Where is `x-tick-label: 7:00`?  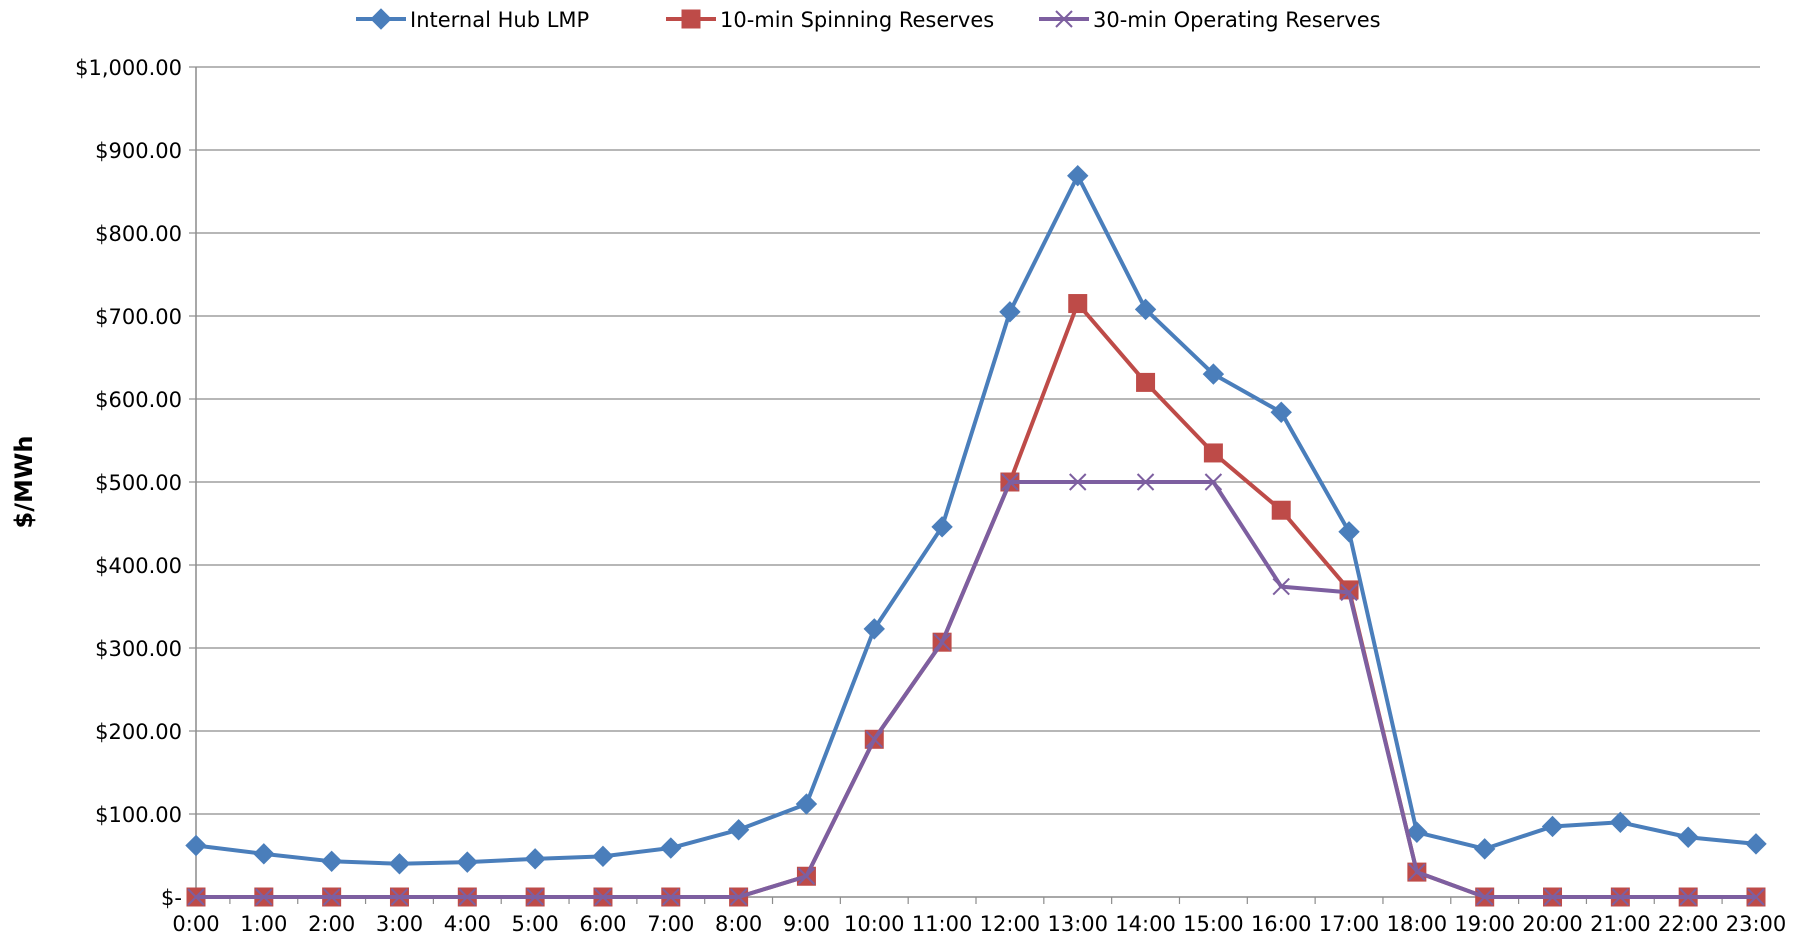
x-tick-label: 7:00 is located at coordinates (670, 924).